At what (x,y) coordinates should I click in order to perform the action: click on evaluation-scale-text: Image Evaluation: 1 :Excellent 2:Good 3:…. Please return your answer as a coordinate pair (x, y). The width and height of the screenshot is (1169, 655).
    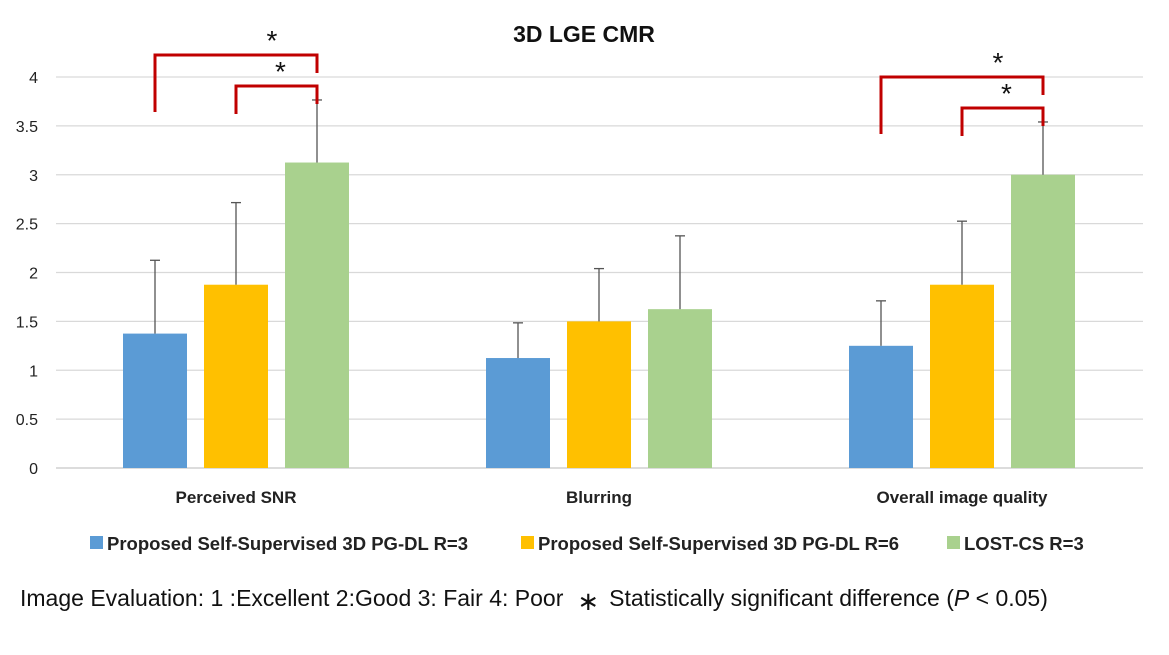
    Looking at the image, I should click on (292, 598).